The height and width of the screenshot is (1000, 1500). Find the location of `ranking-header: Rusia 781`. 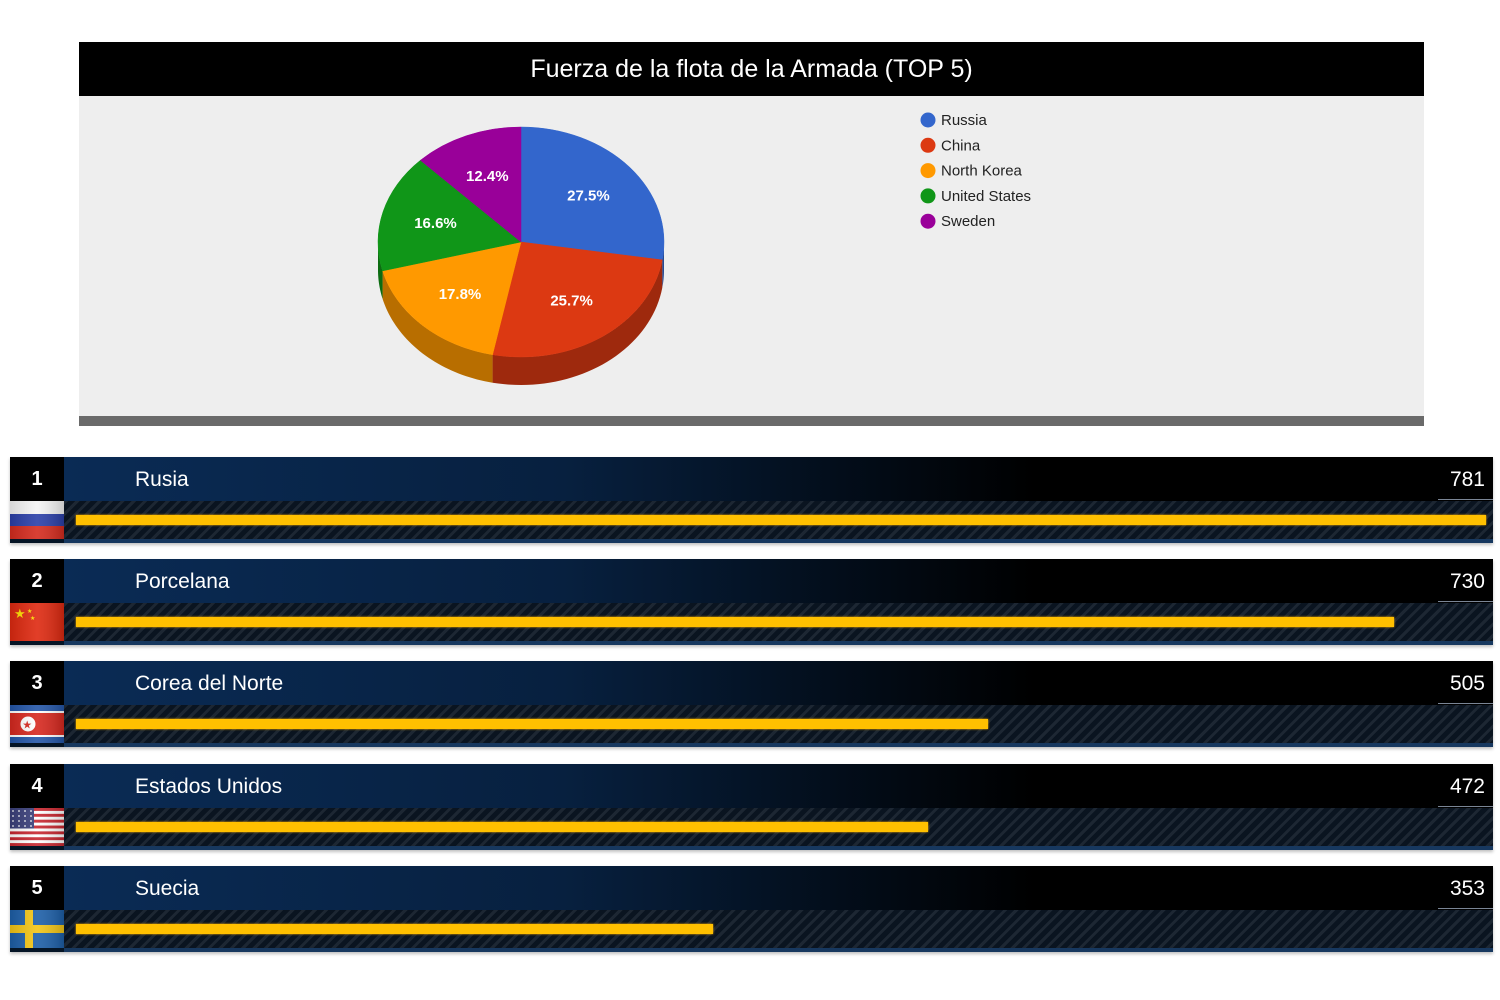

ranking-header: Rusia 781 is located at coordinates (778, 479).